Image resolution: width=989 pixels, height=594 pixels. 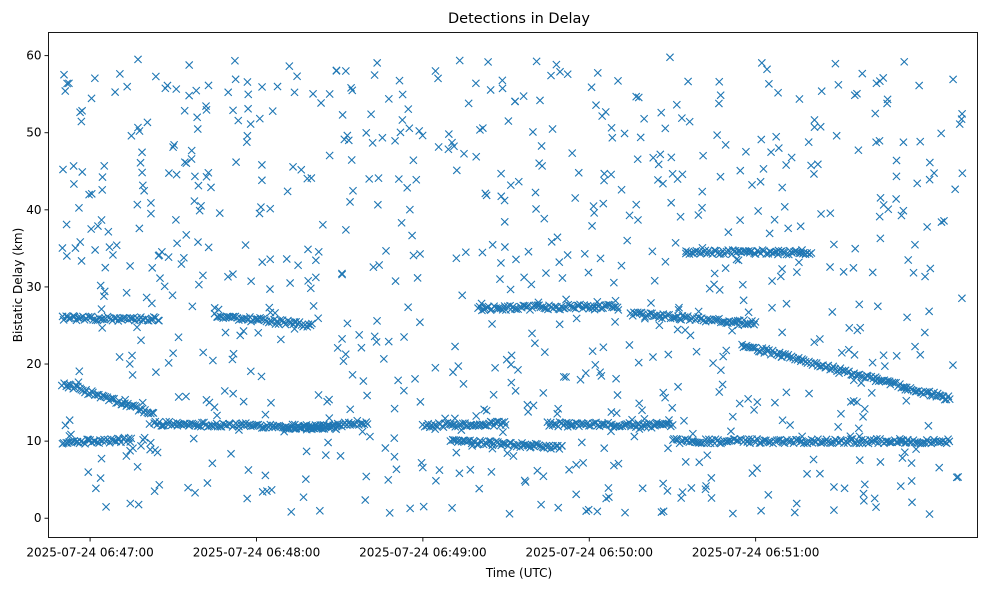 What do you see at coordinates (256, 553) in the screenshot?
I see `x-tick-label: 2025-07-24 06:48:00` at bounding box center [256, 553].